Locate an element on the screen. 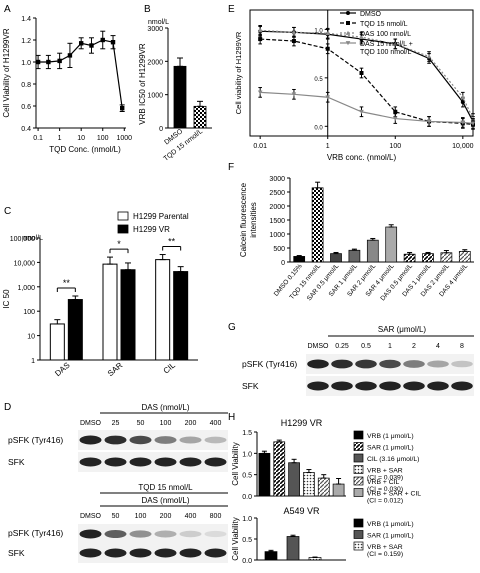 This screenshot has height=573, width=480. legend-label: (CI = 0.012) is located at coordinates (385, 501).